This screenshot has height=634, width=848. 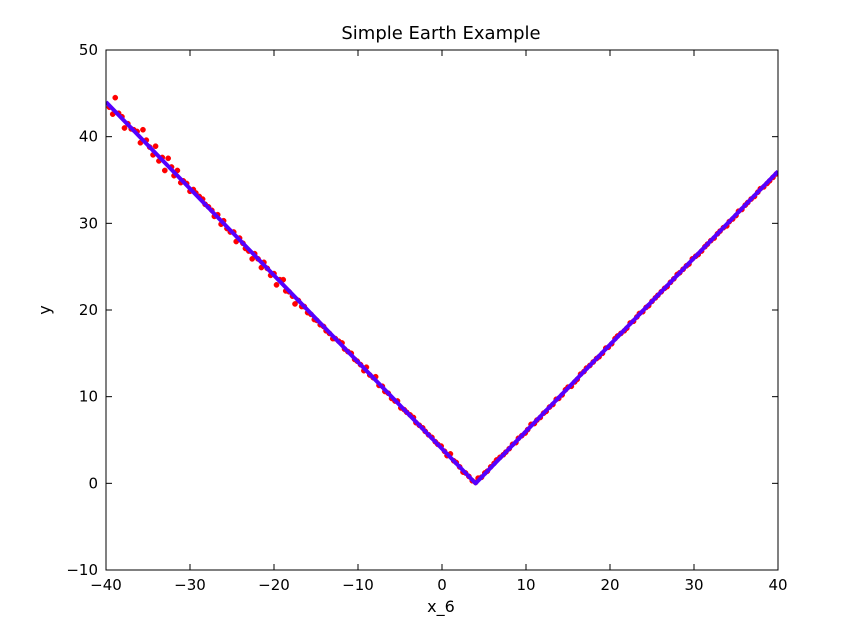 I want to click on y-axis-label: y, so click(x=44, y=309).